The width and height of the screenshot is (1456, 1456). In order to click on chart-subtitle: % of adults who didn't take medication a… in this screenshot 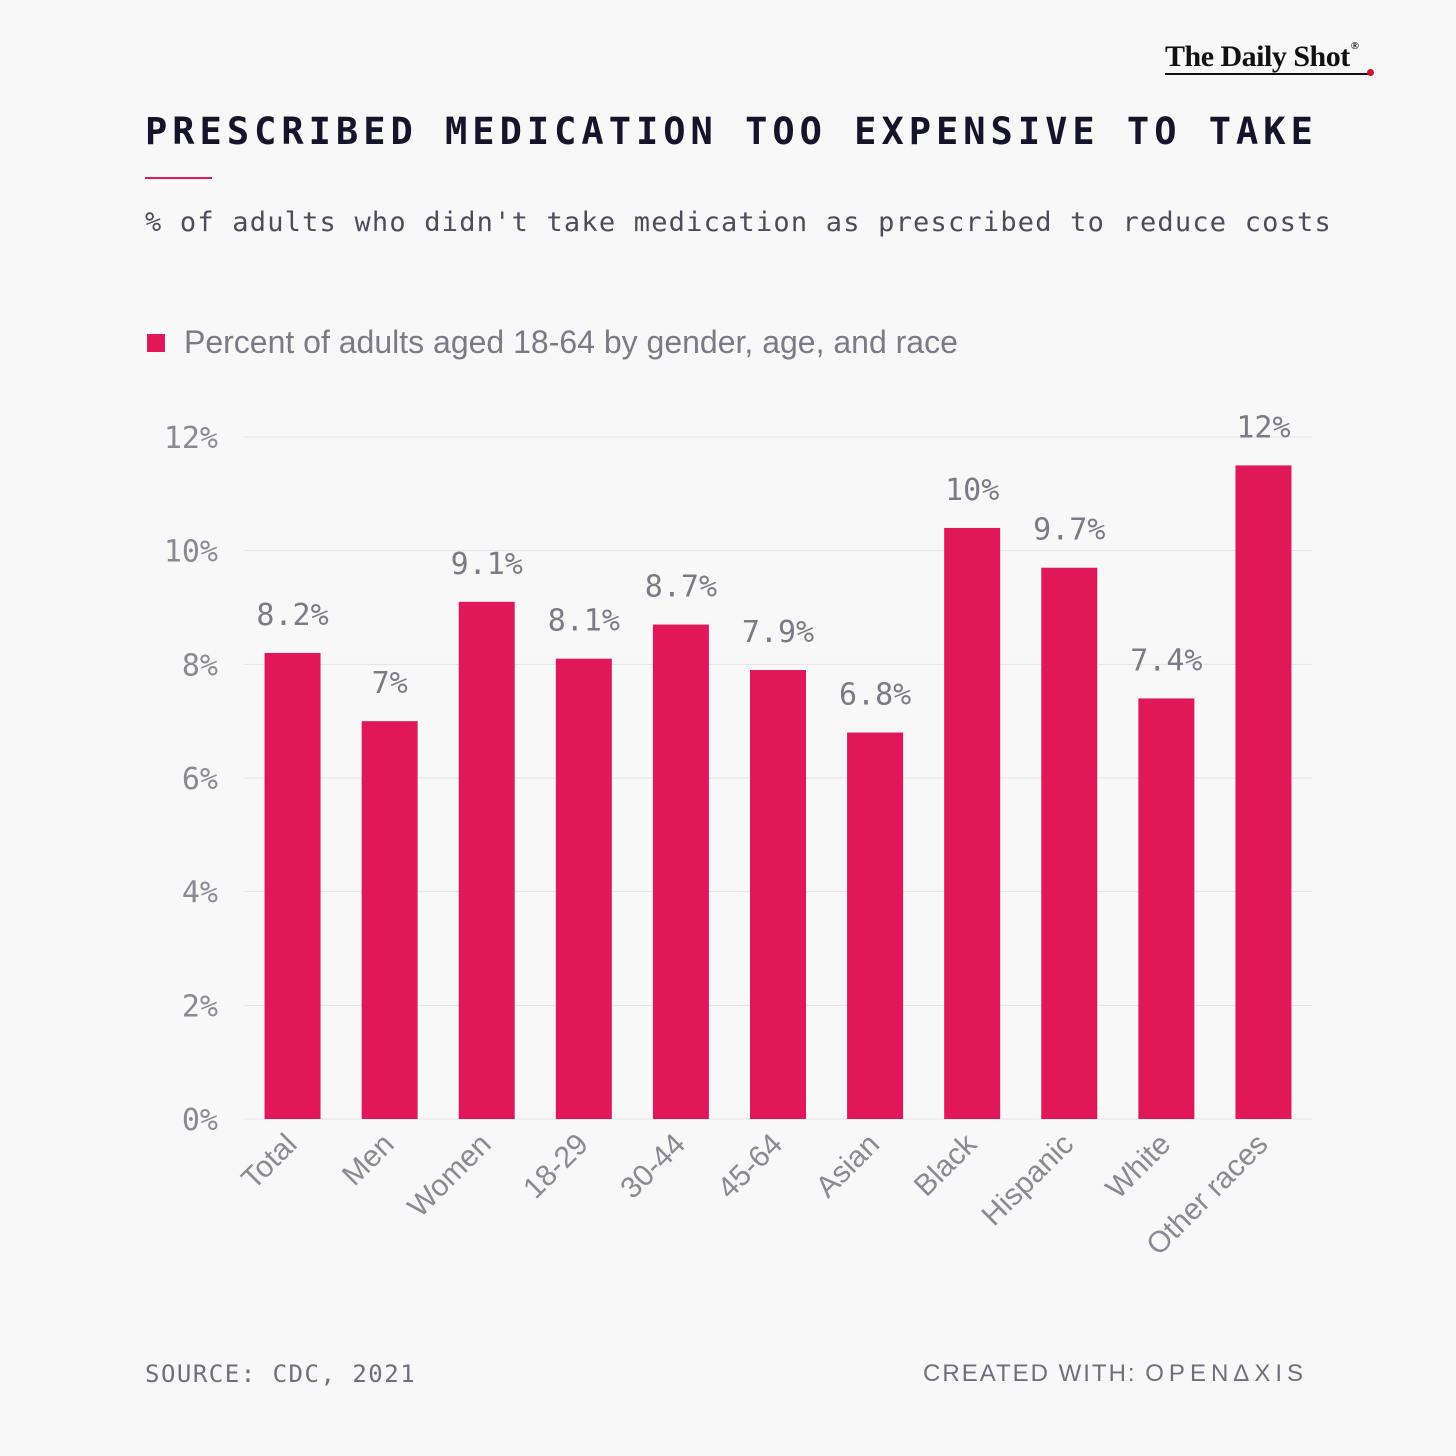, I will do `click(738, 222)`.